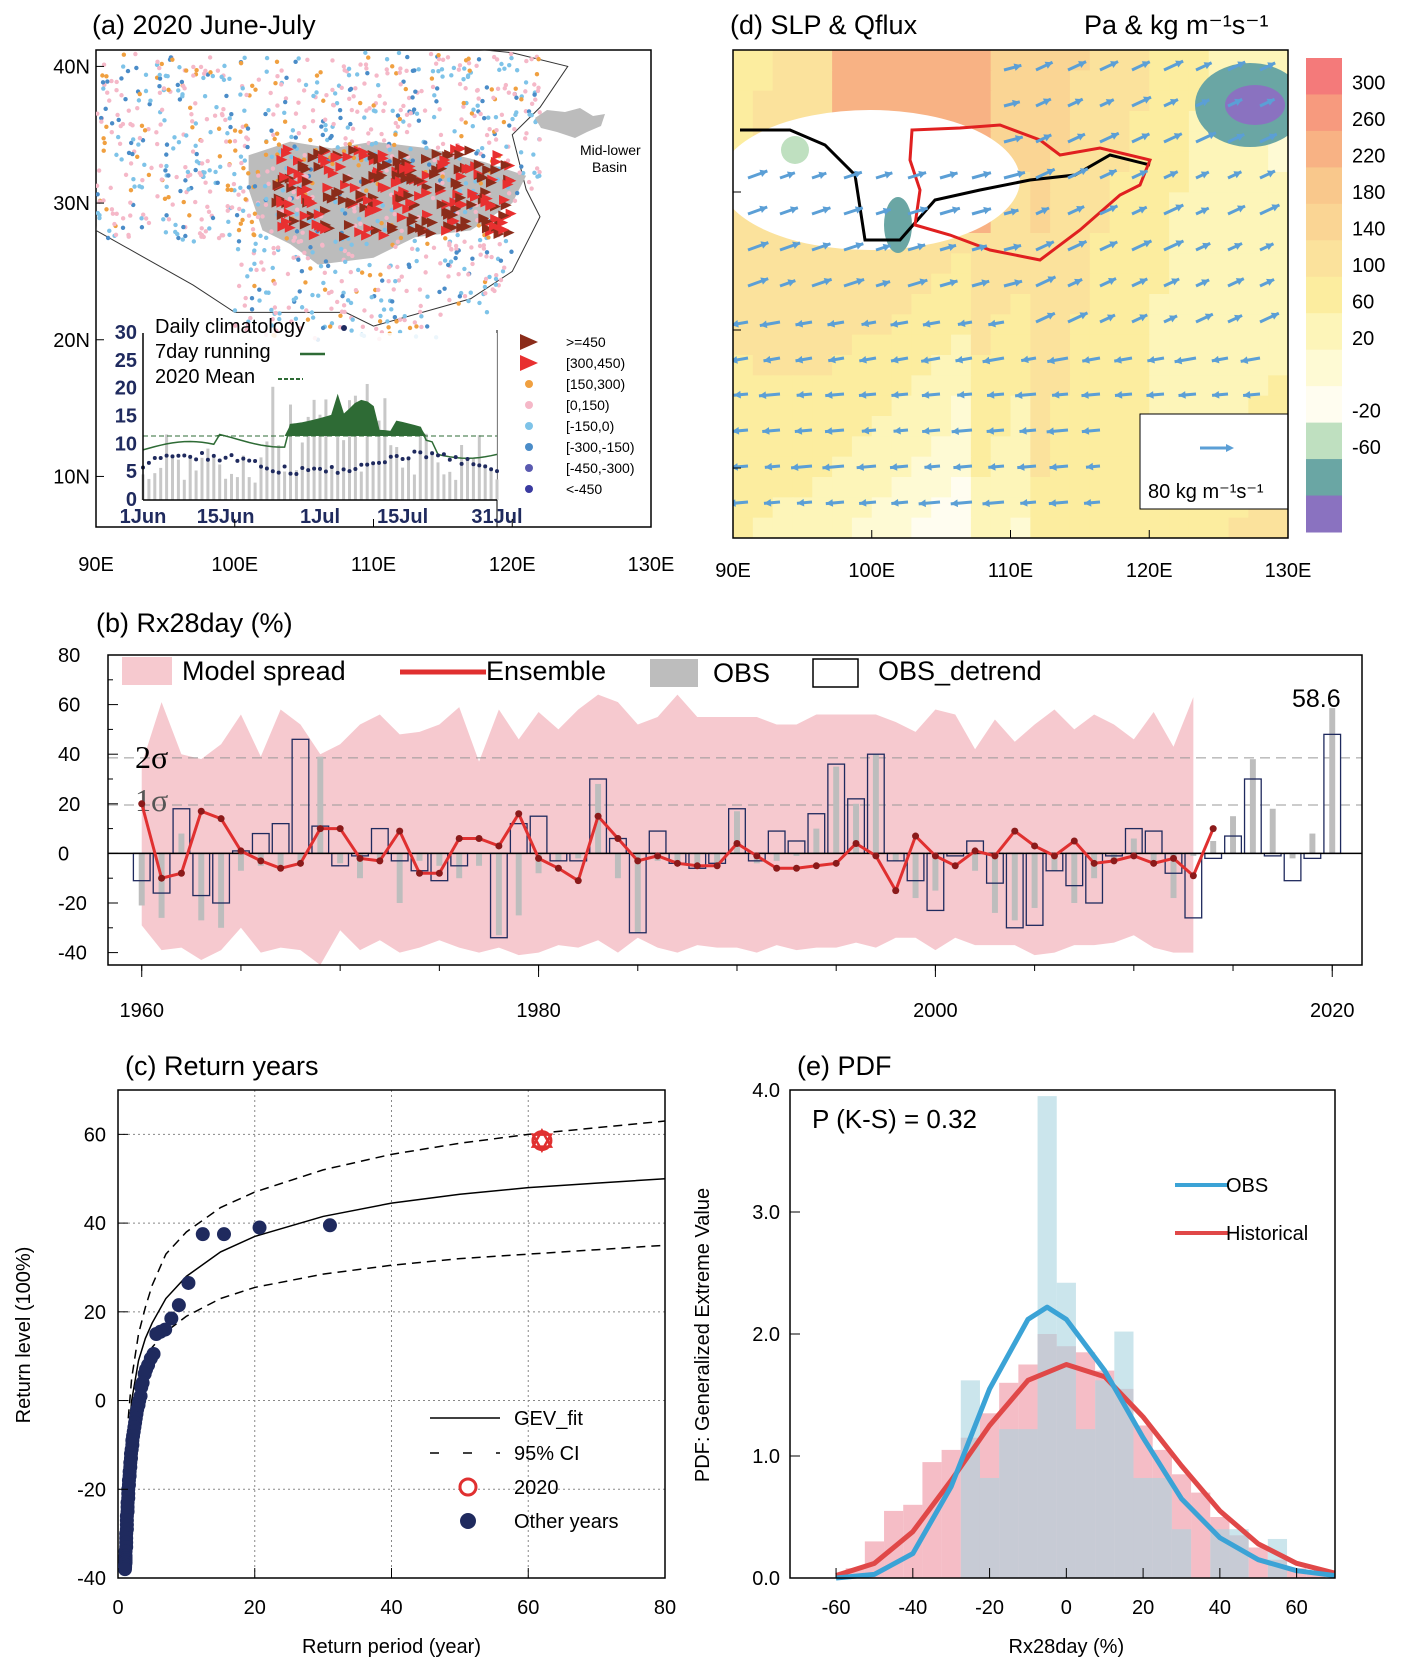 Image resolution: width=1403 pixels, height=1665 pixels. I want to click on legend-dot, so click(529, 405).